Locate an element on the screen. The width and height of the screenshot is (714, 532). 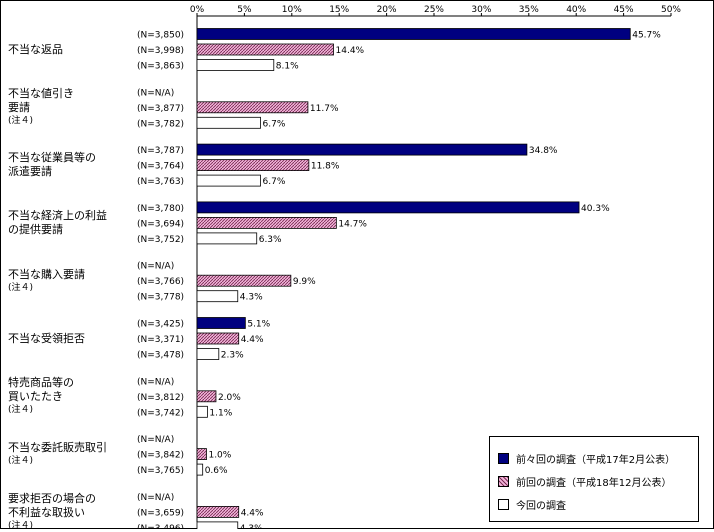
category-label: 不当な返品 is located at coordinates (35, 50).